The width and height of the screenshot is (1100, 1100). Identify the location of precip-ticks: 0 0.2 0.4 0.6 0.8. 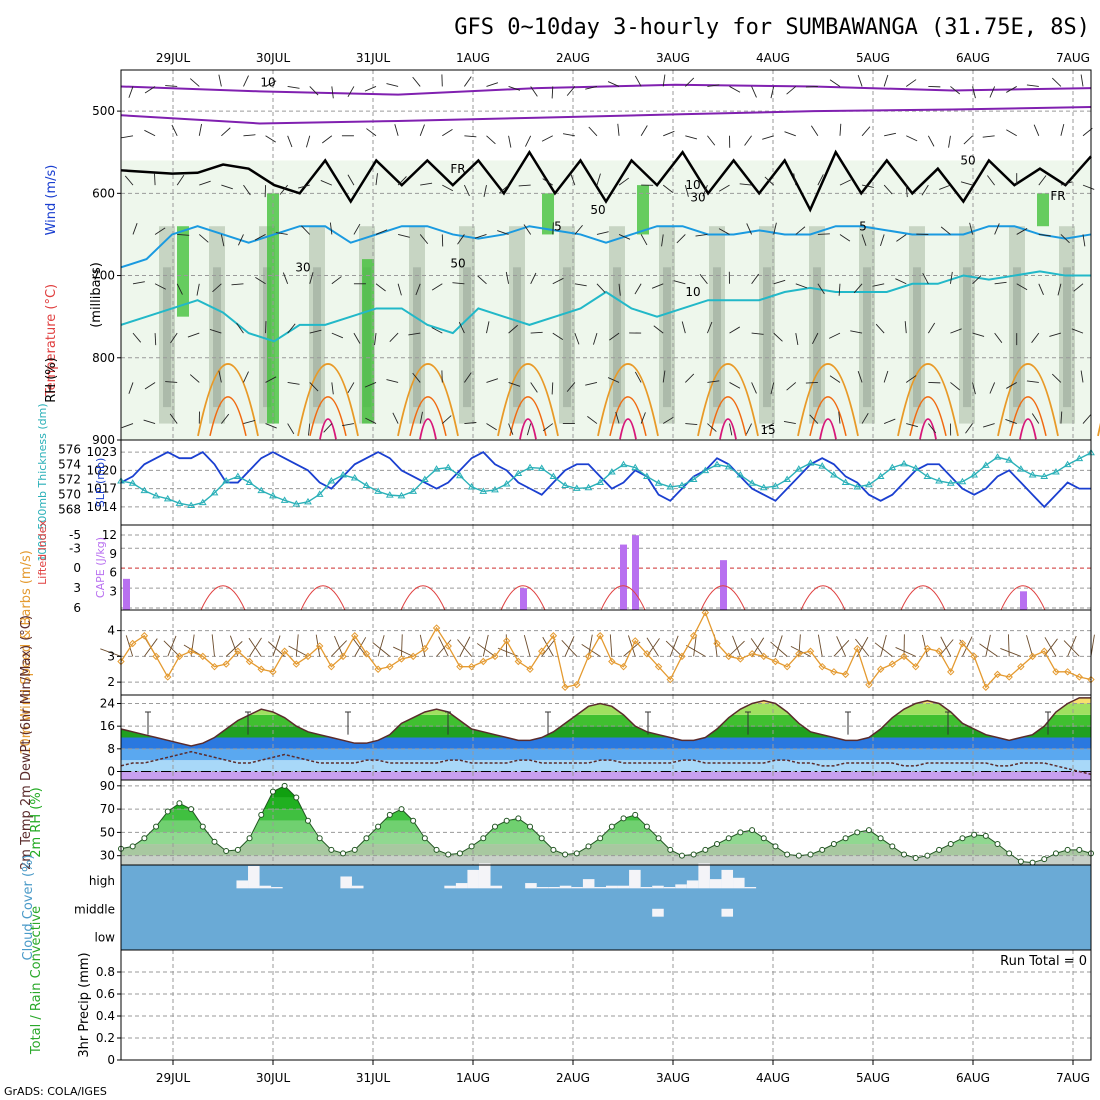
(108, 1016).